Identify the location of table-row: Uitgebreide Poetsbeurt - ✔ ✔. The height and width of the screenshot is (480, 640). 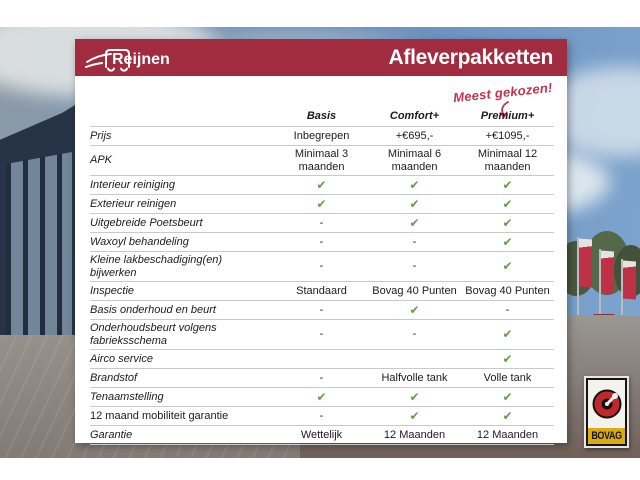
(322, 223).